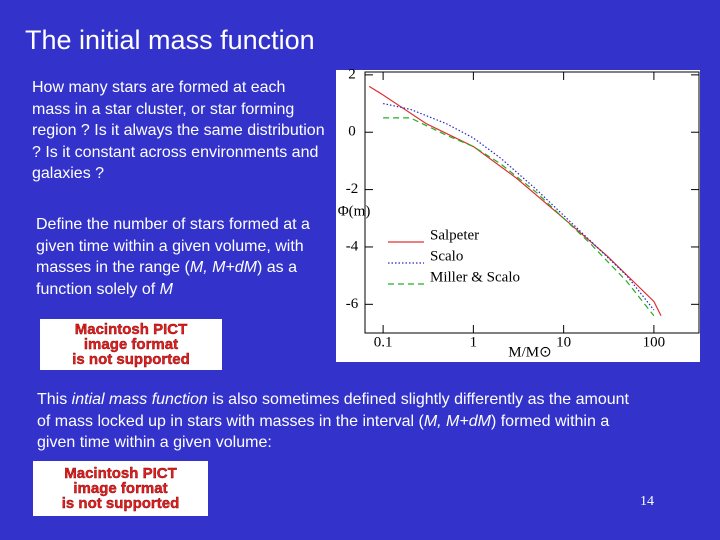 The image size is (720, 540). Describe the element at coordinates (352, 74) in the screenshot. I see `y-tick-label: 2` at that location.